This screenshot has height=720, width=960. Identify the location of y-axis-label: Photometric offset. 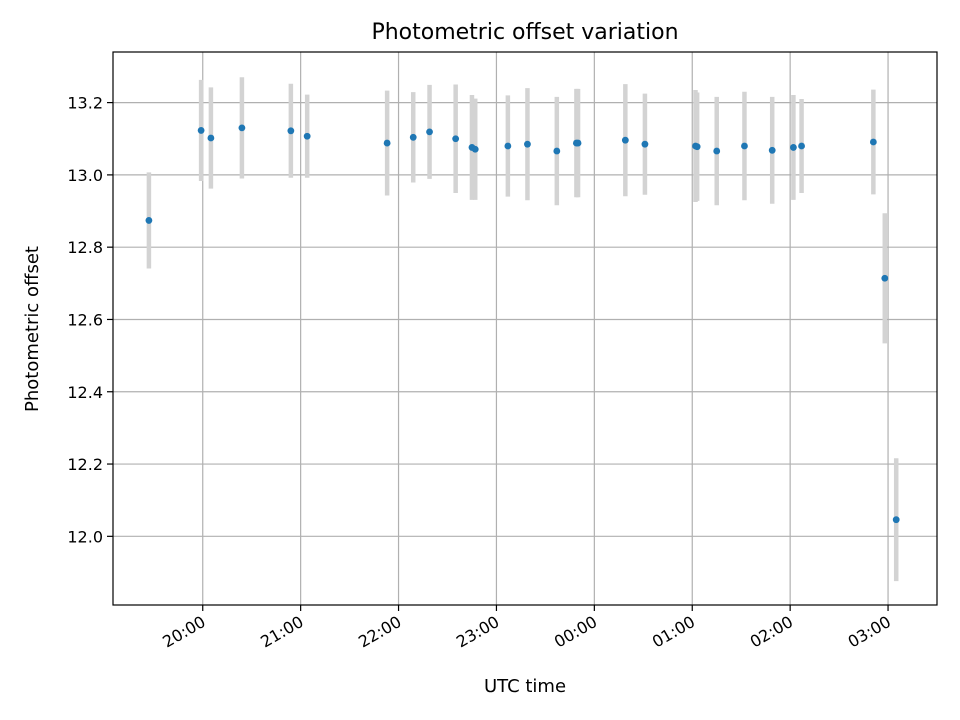
(32, 329).